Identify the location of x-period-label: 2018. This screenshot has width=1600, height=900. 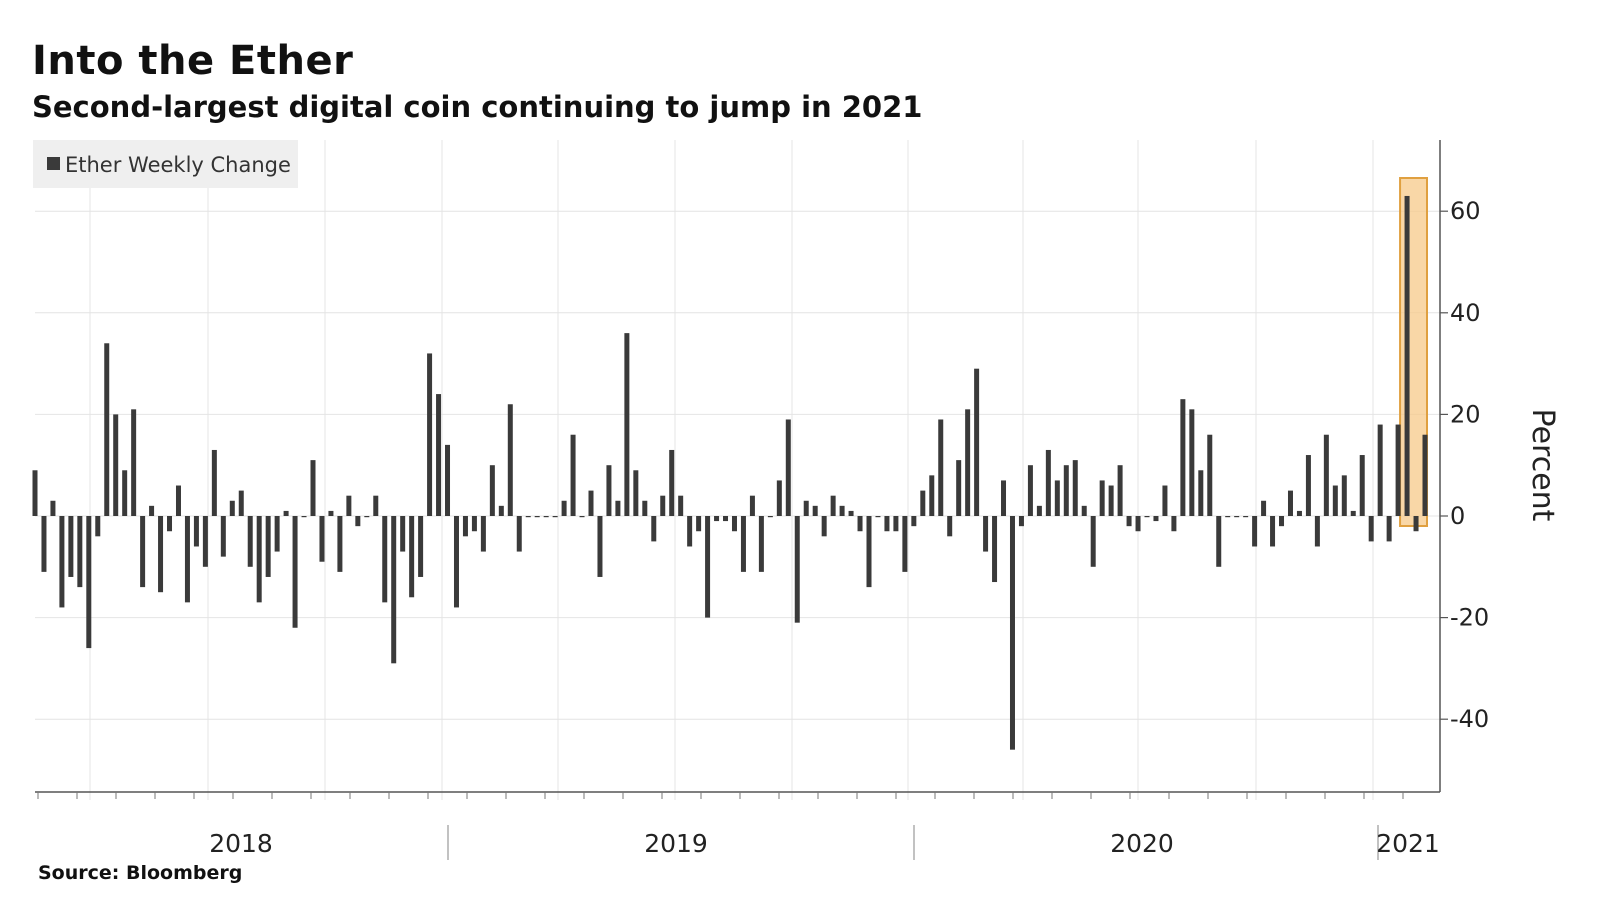
(241, 843).